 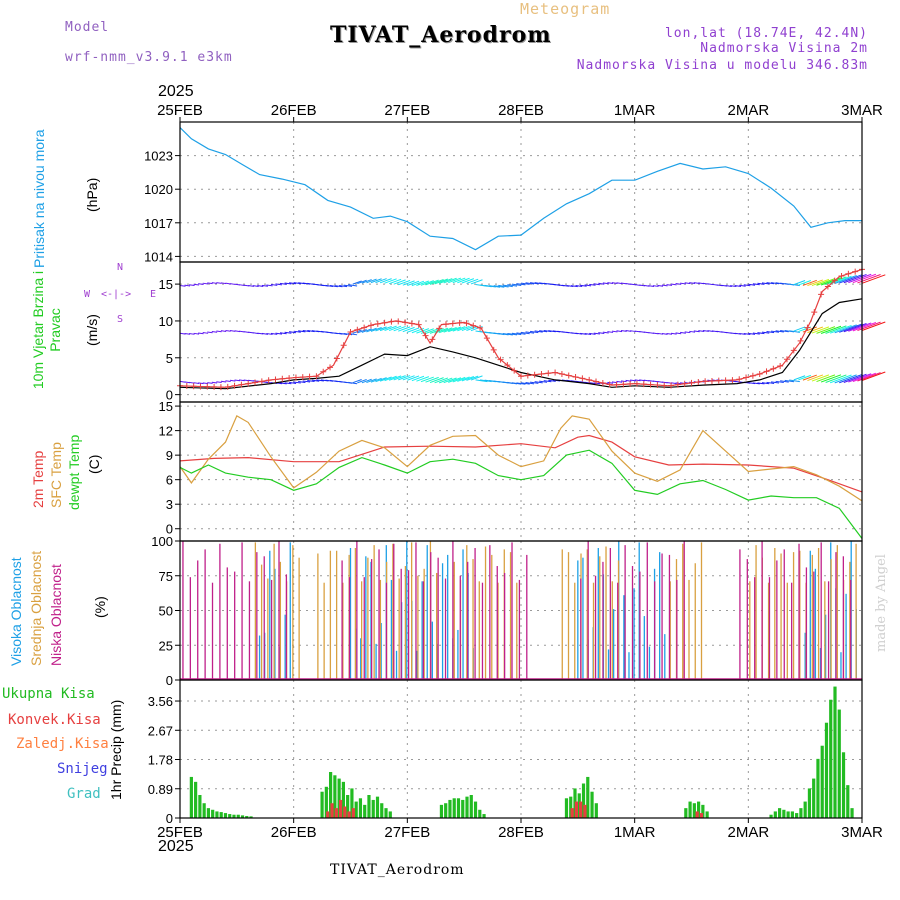 I want to click on ytick-label: 25, so click(x=166, y=645).